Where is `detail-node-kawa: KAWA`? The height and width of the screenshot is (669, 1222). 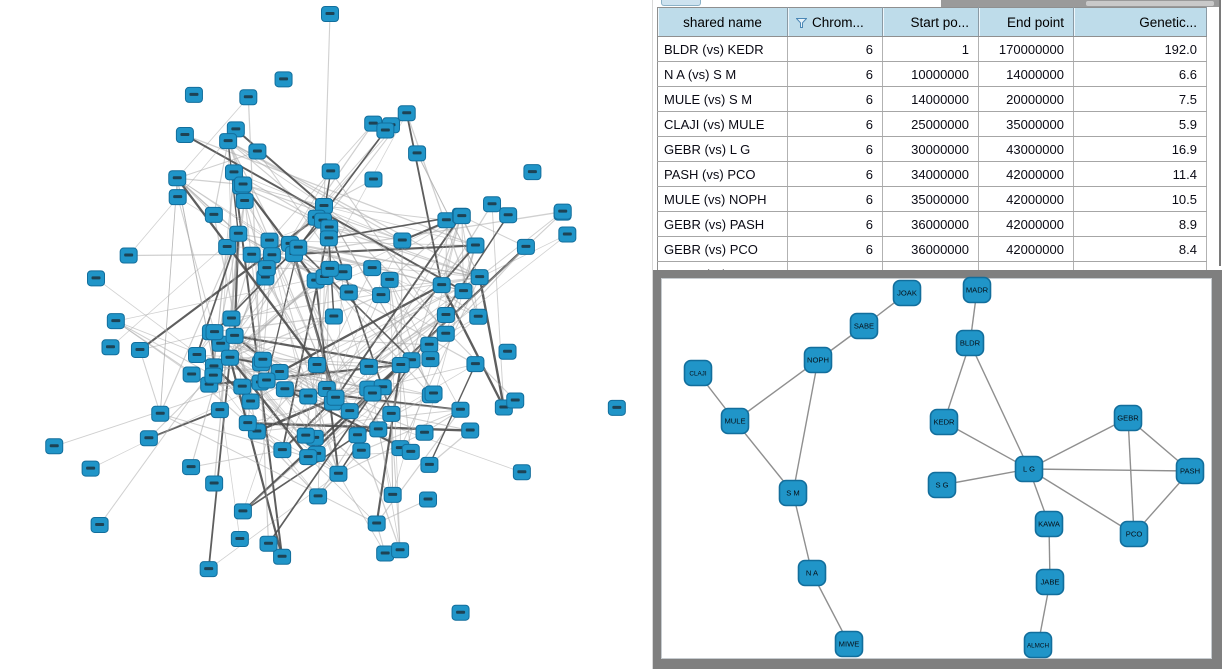 detail-node-kawa: KAWA is located at coordinates (1049, 524).